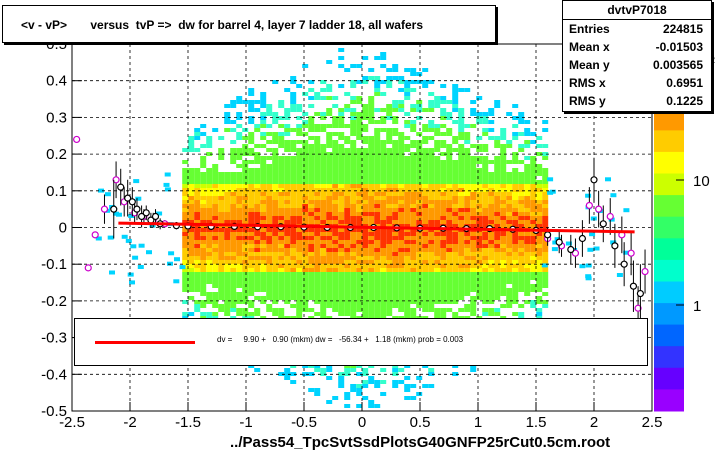  What do you see at coordinates (589, 47) in the screenshot?
I see `stats-label: Mean x` at bounding box center [589, 47].